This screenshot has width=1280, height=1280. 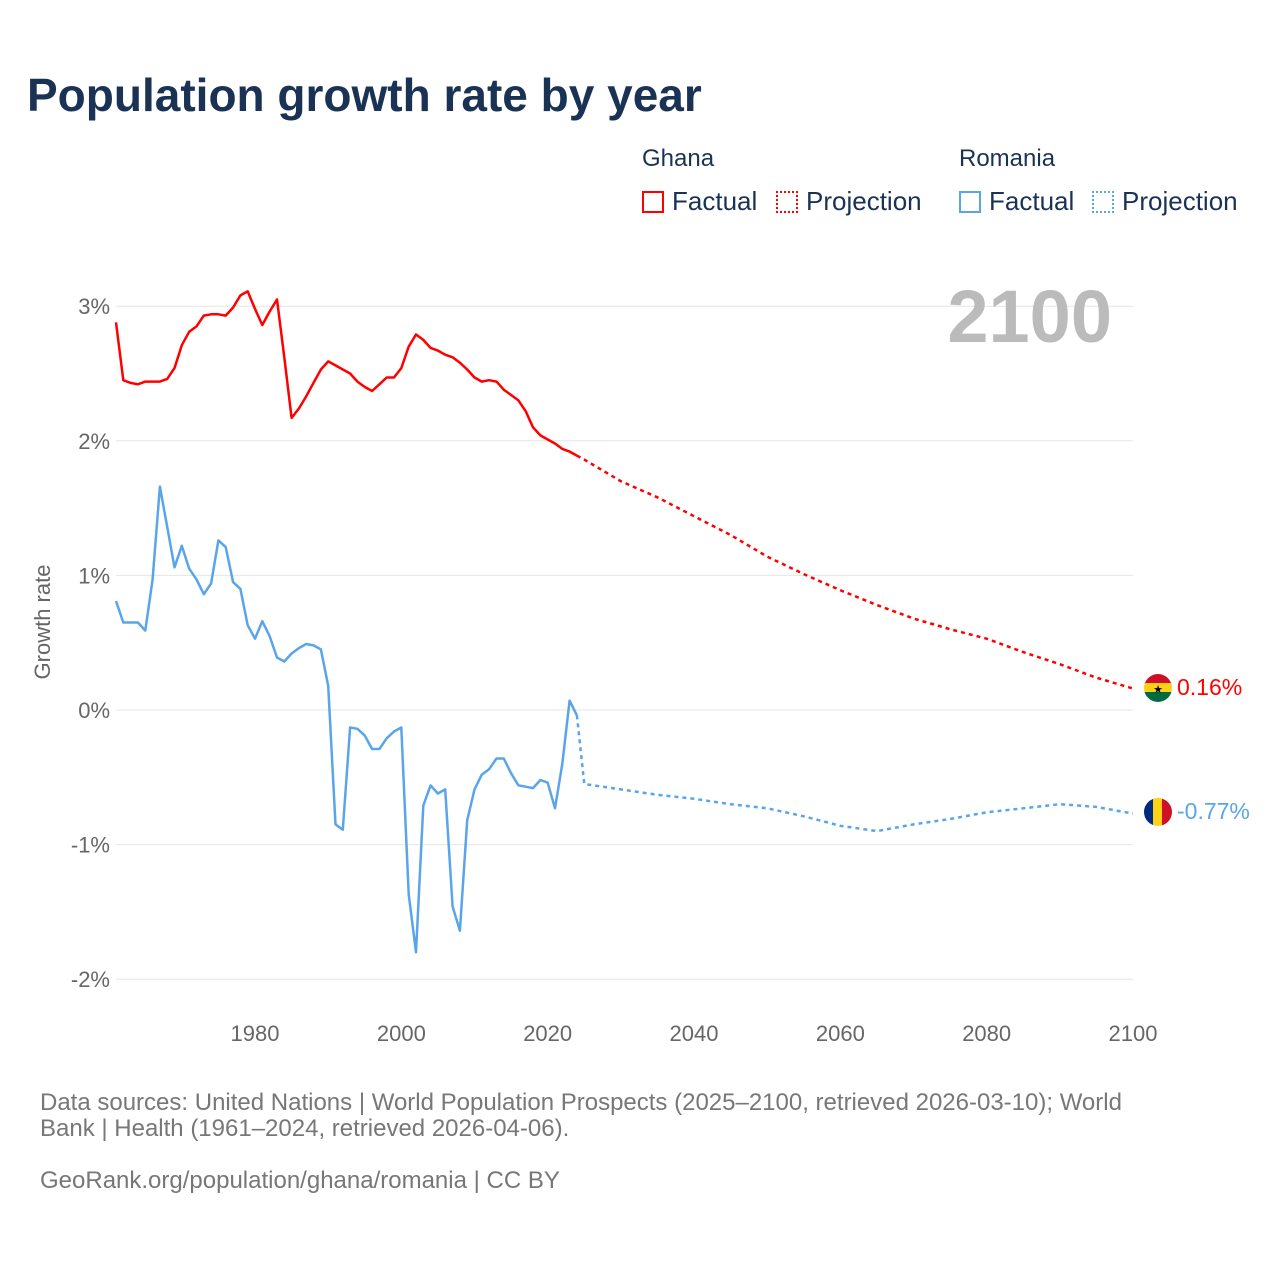 What do you see at coordinates (364, 95) in the screenshot?
I see `chart-title: Population growth rate by year` at bounding box center [364, 95].